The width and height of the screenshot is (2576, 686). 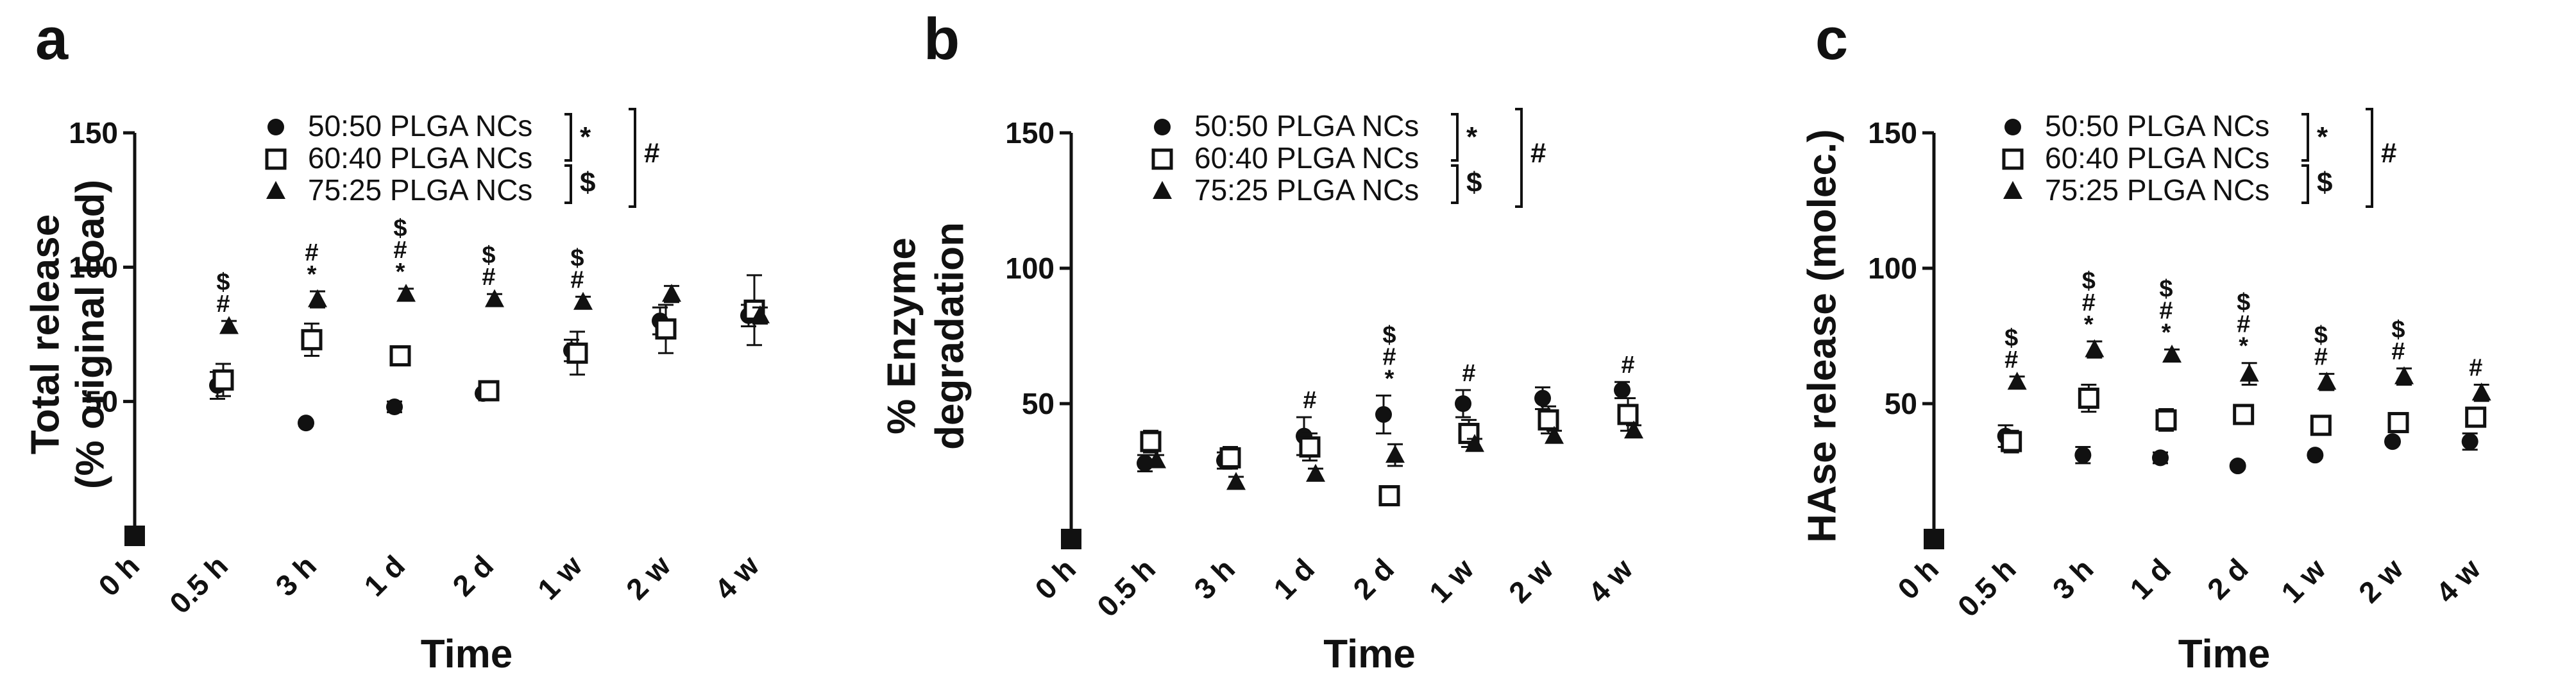 What do you see at coordinates (45, 334) in the screenshot?
I see `y-axis-title: Total release` at bounding box center [45, 334].